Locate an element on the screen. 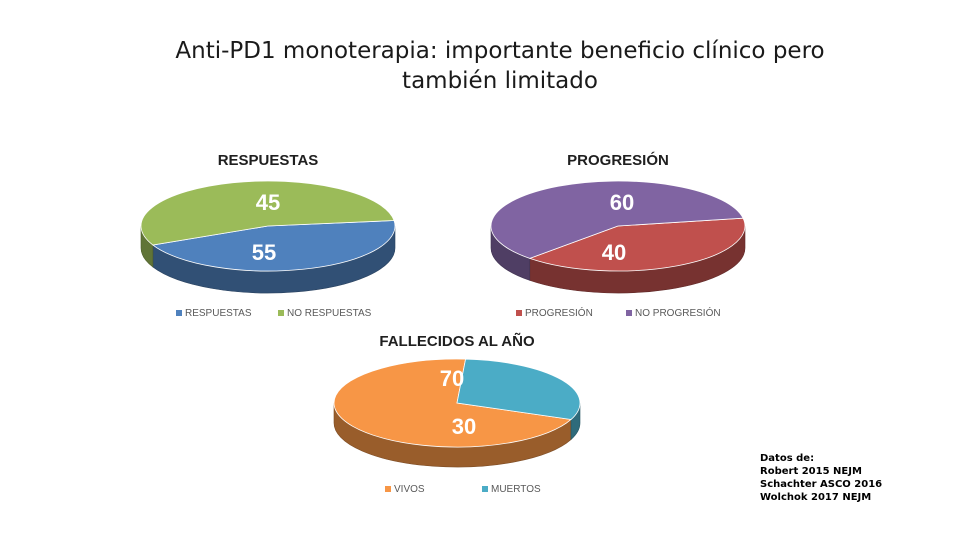 The height and width of the screenshot is (540, 960). chart-title: RESPUESTAS is located at coordinates (268, 160).